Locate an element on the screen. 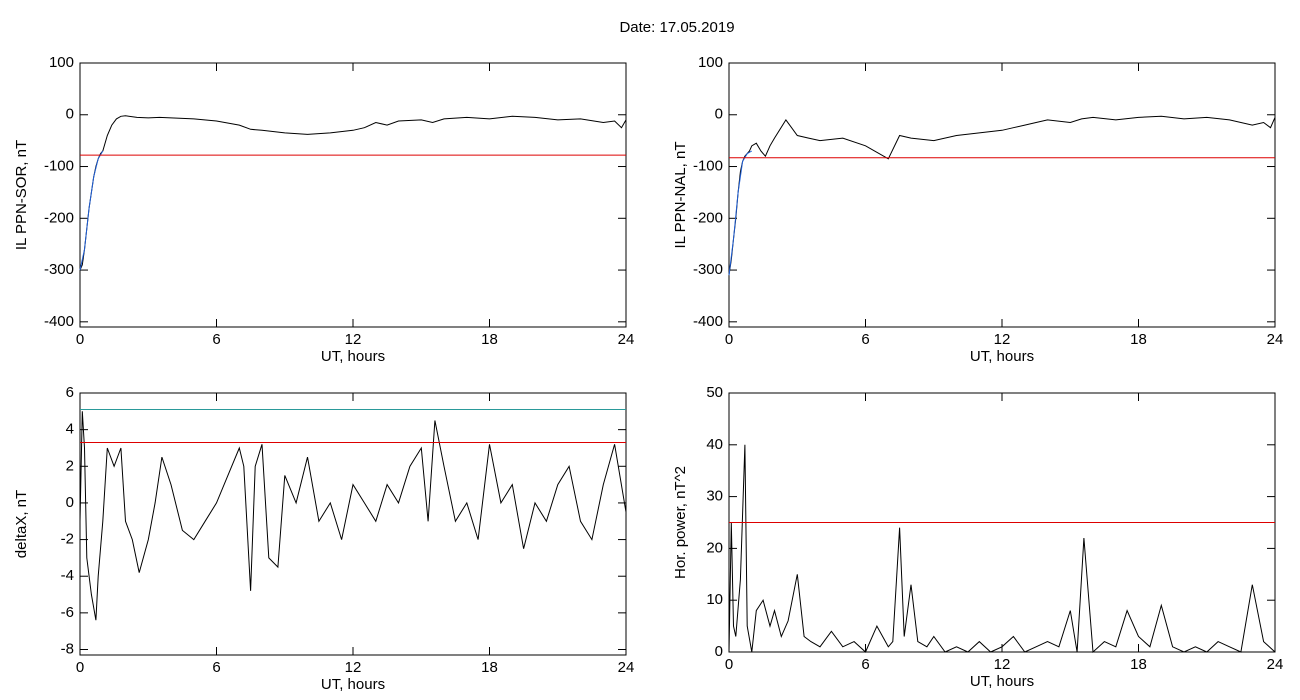  y-tick-label: 40 is located at coordinates (714, 444).